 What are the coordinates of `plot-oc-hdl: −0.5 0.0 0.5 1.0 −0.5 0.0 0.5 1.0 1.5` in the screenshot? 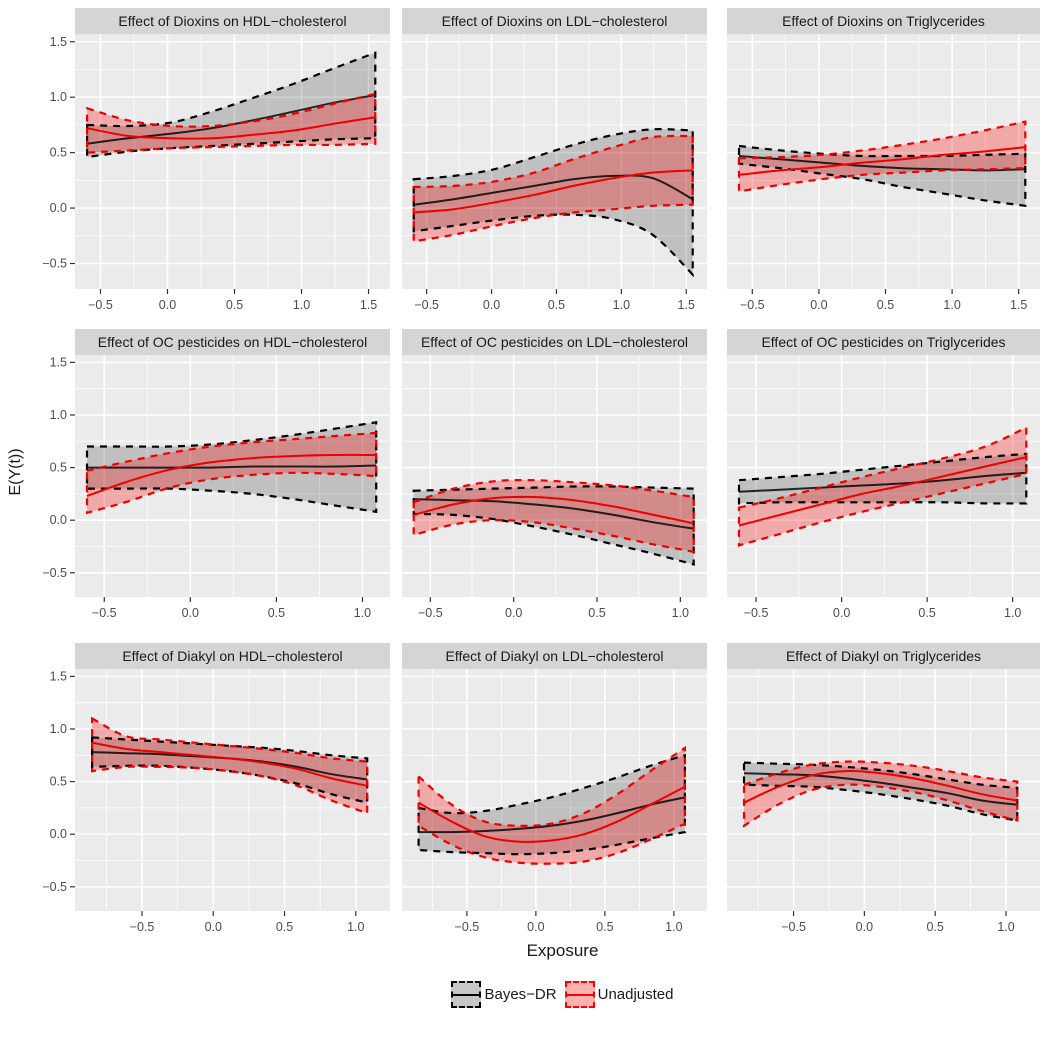 It's located at (216, 487).